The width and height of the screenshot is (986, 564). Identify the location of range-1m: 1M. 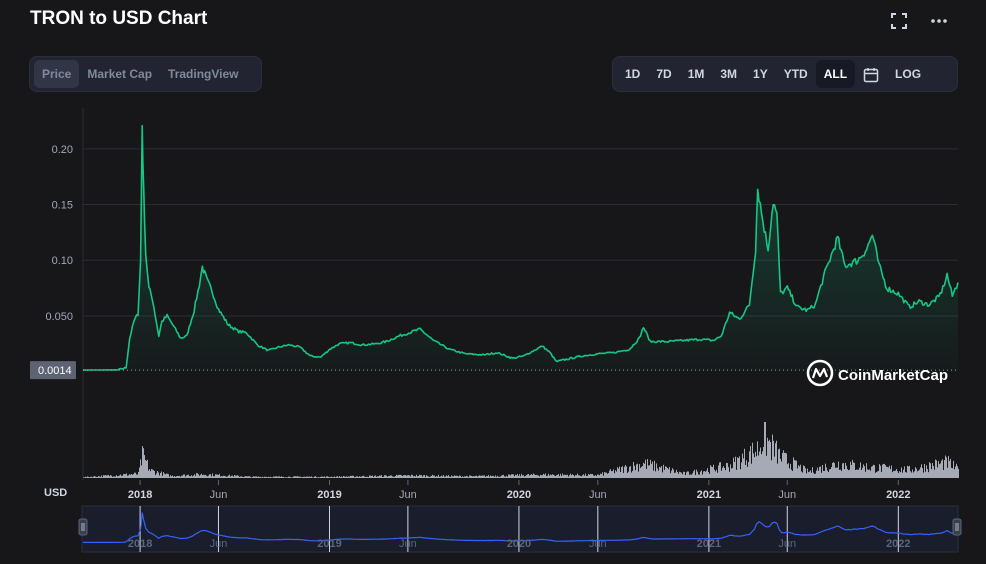
(696, 74).